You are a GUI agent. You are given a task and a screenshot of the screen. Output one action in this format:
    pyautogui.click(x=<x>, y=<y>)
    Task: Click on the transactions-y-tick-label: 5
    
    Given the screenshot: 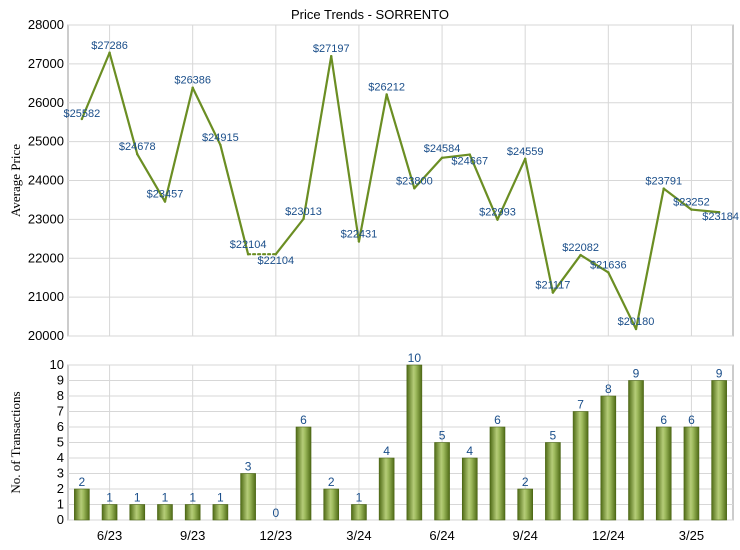 What is the action you would take?
    pyautogui.click(x=60, y=442)
    